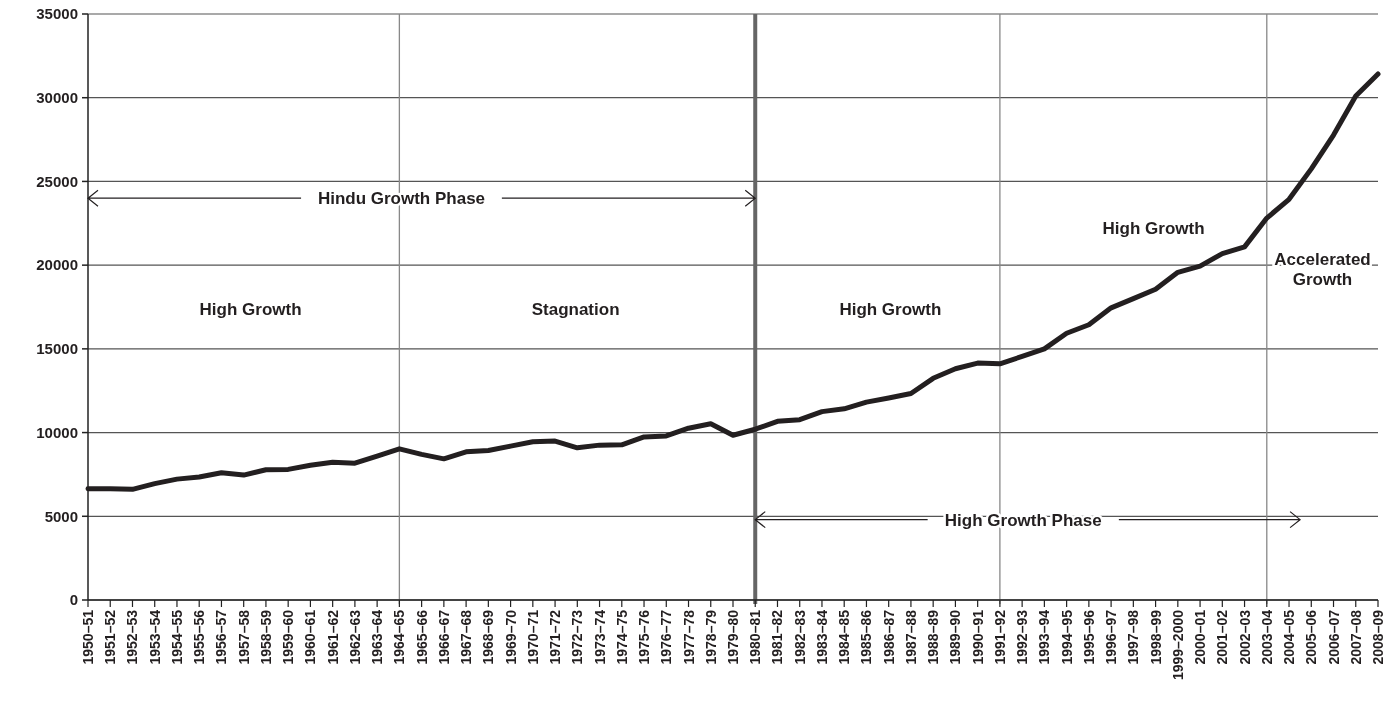  Describe the element at coordinates (555, 637) in the screenshot. I see `x-tick-label: 1971–72` at that location.